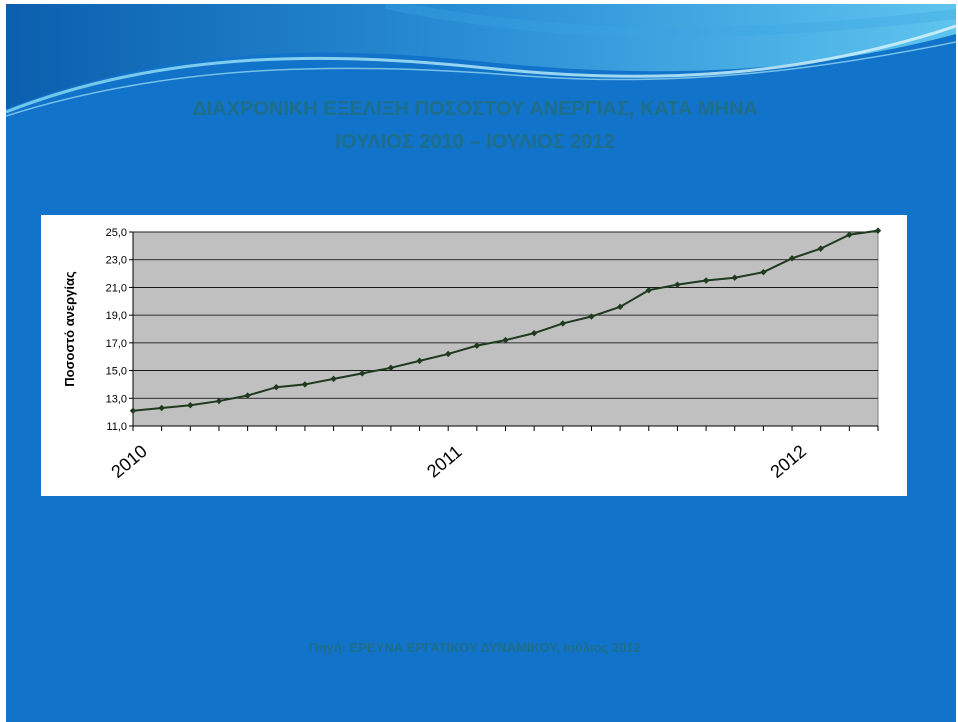 The image size is (958, 722). What do you see at coordinates (788, 461) in the screenshot?
I see `x-tick-label: 2012` at bounding box center [788, 461].